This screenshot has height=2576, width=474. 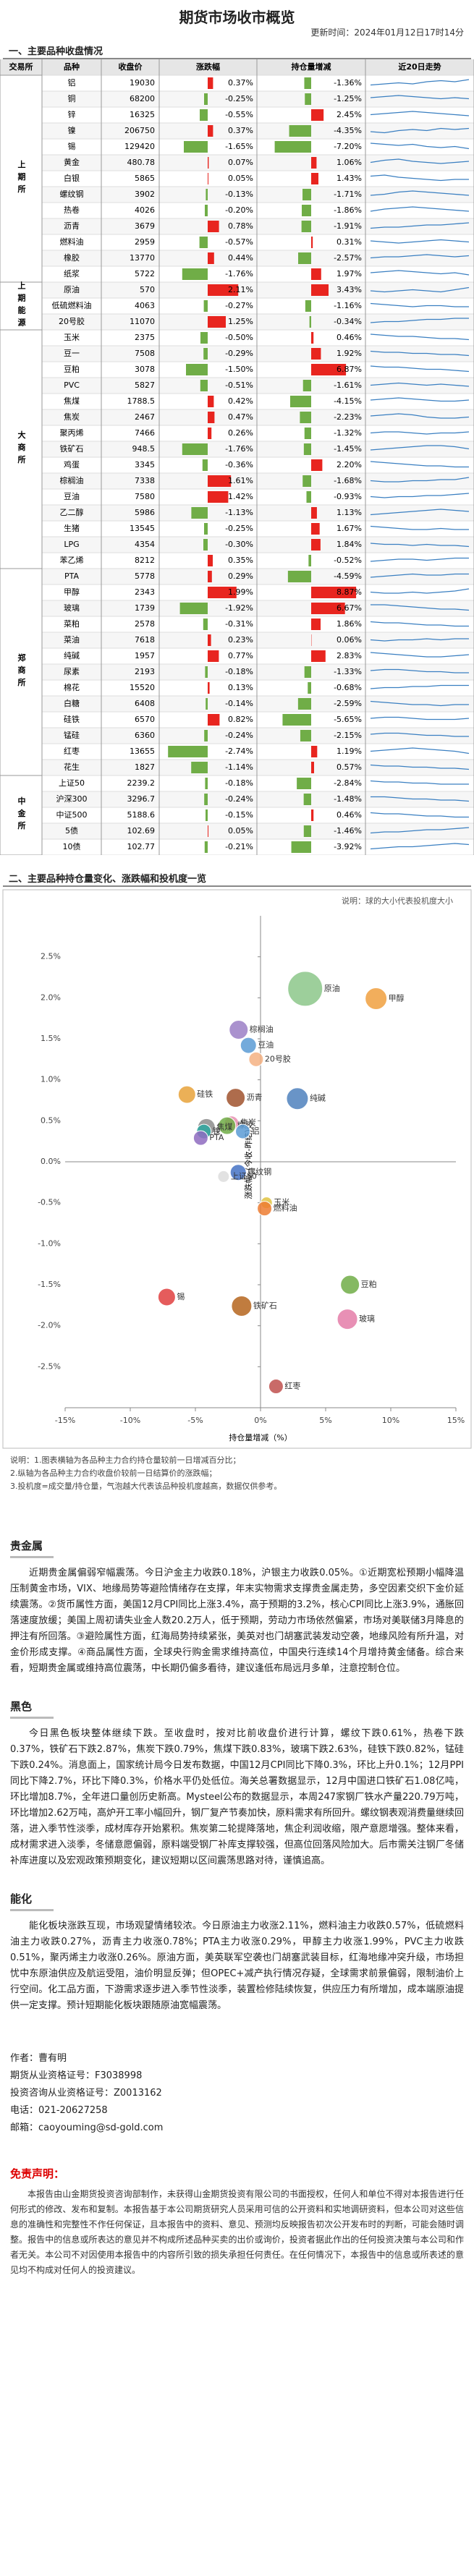 What do you see at coordinates (145, 210) in the screenshot?
I see `close-price: 4026` at bounding box center [145, 210].